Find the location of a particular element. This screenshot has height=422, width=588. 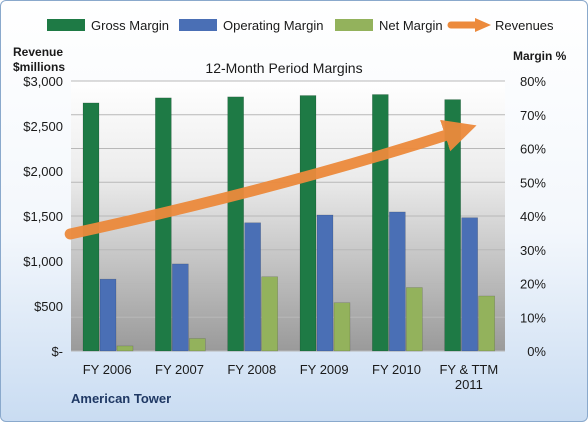

x-tick-line2: 2011 is located at coordinates (469, 384).